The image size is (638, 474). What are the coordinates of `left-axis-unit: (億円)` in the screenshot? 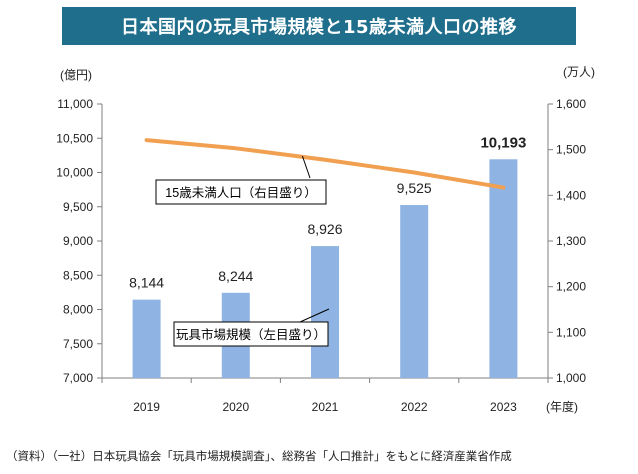 It's located at (76, 75).